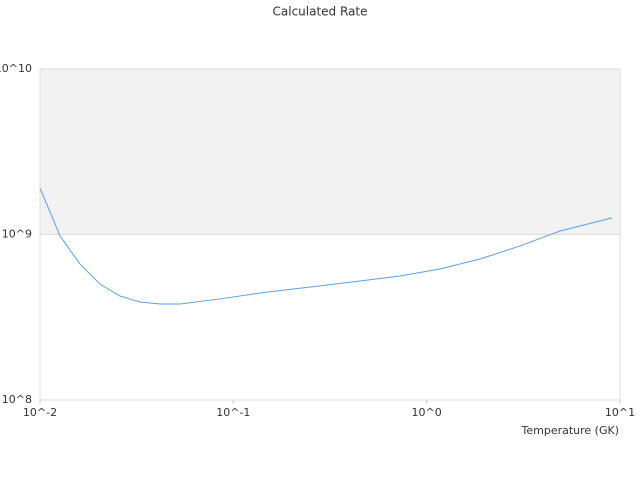  What do you see at coordinates (233, 412) in the screenshot?
I see `x-tick-label: 10^-1` at bounding box center [233, 412].